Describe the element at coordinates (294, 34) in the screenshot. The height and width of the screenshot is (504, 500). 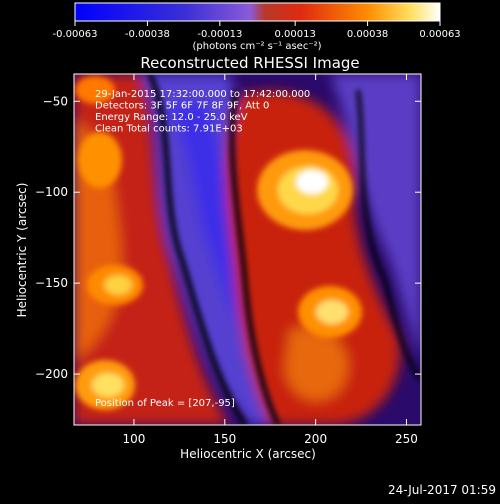
I see `colorbar-tick-label: 0.00013` at that location.